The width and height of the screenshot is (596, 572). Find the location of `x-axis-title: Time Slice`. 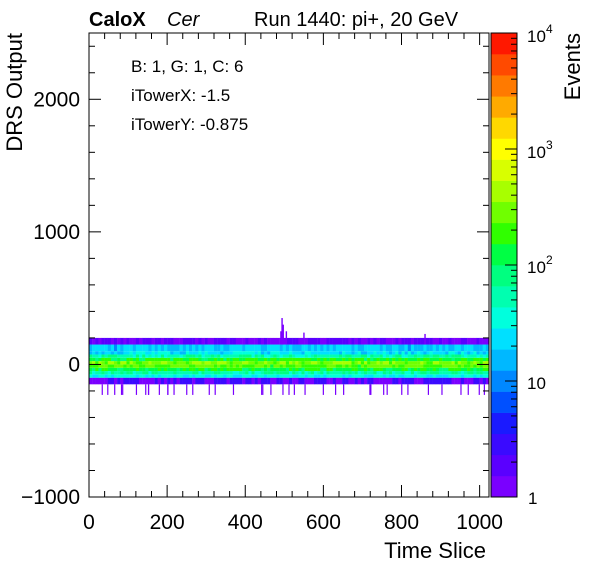

x-axis-title: Time Slice is located at coordinates (435, 550).